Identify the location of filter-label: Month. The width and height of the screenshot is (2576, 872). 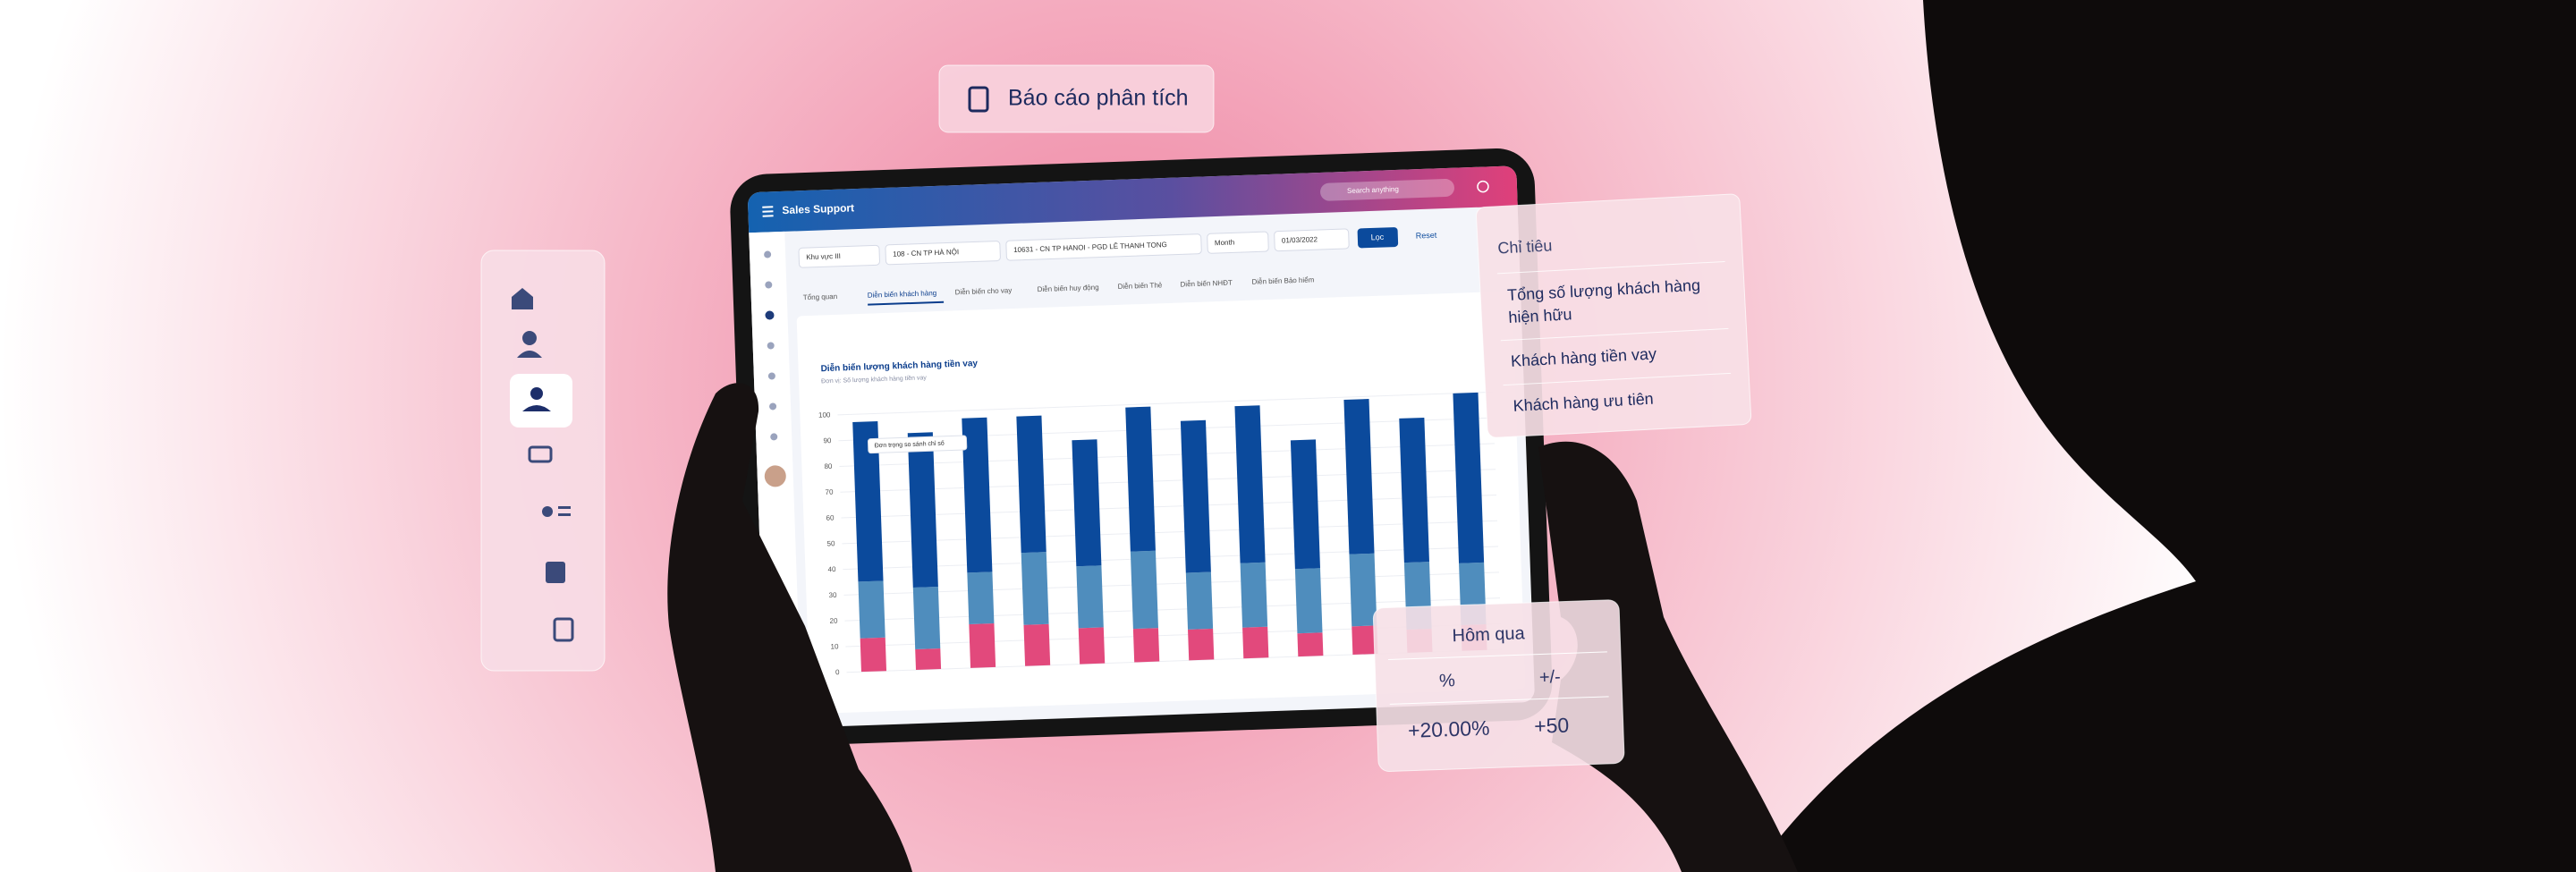
(1225, 242).